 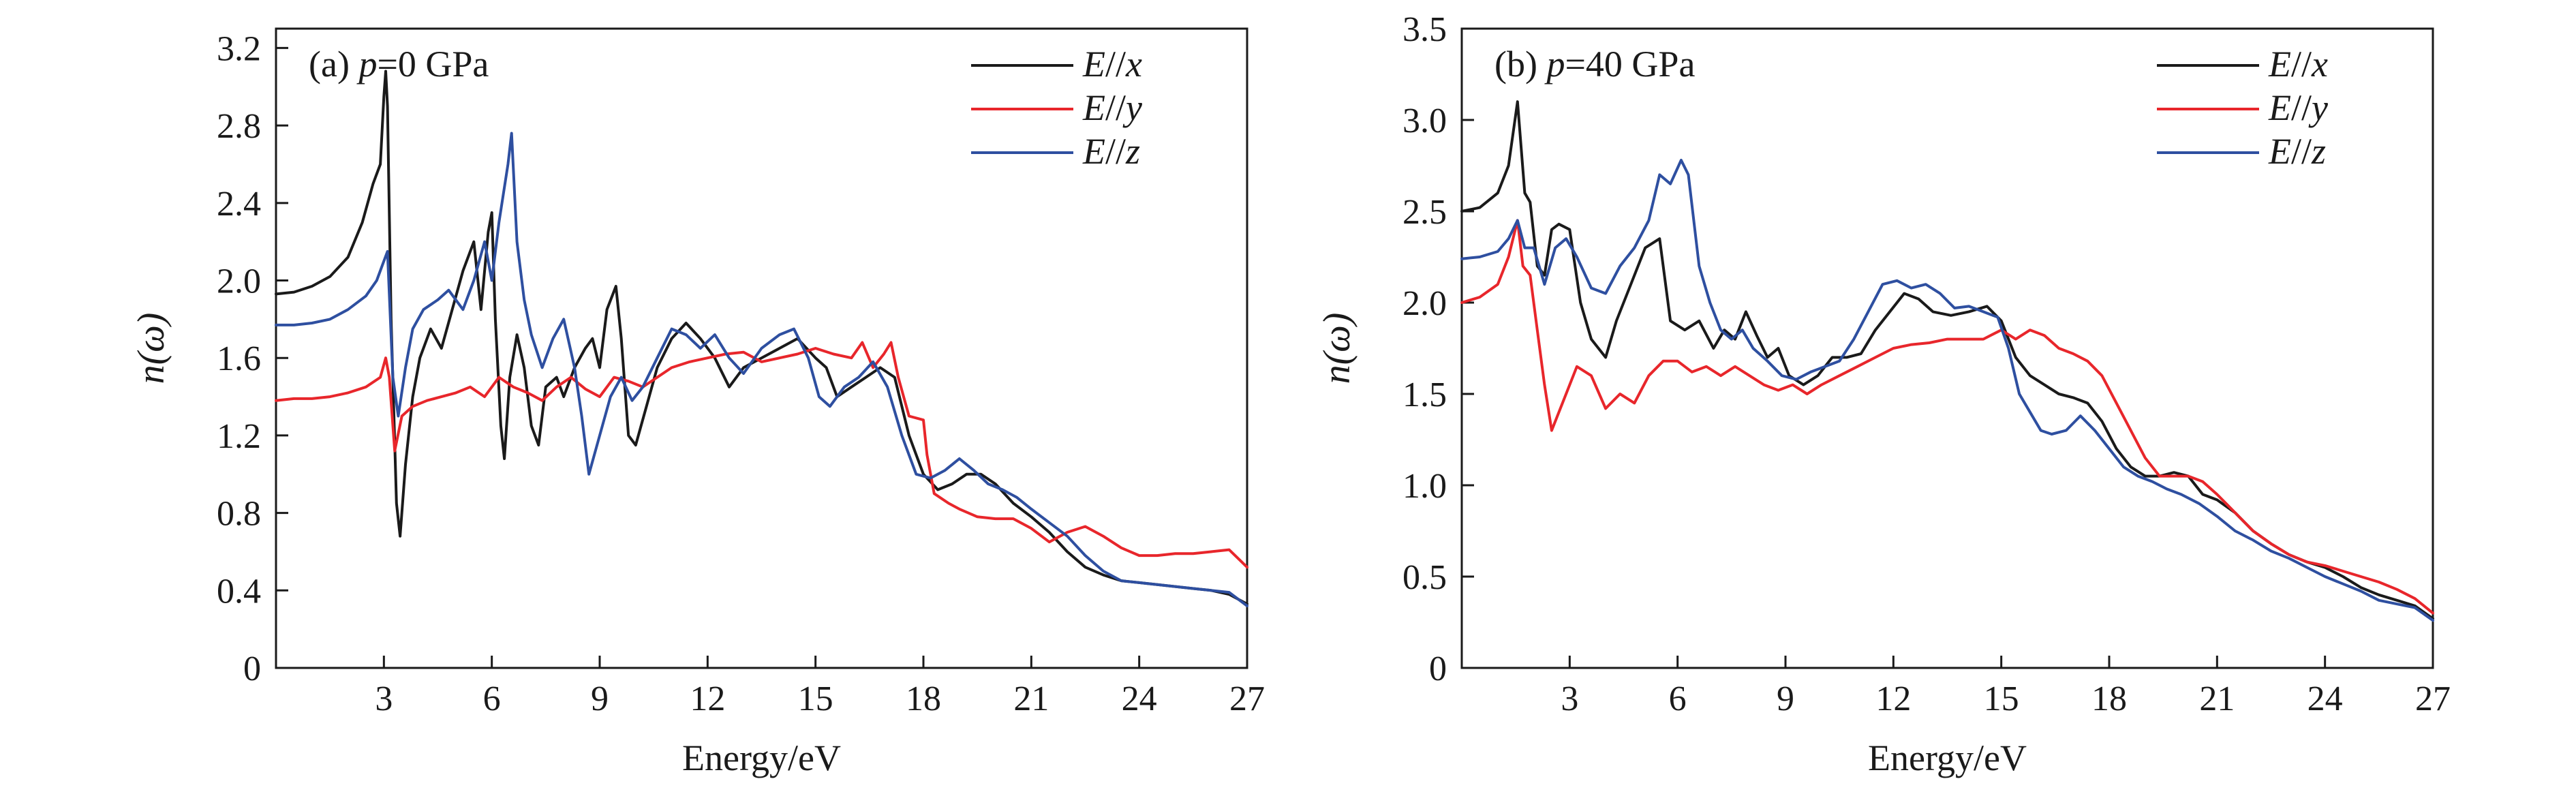 I want to click on y-tick-label: 0.5, so click(x=1425, y=577).